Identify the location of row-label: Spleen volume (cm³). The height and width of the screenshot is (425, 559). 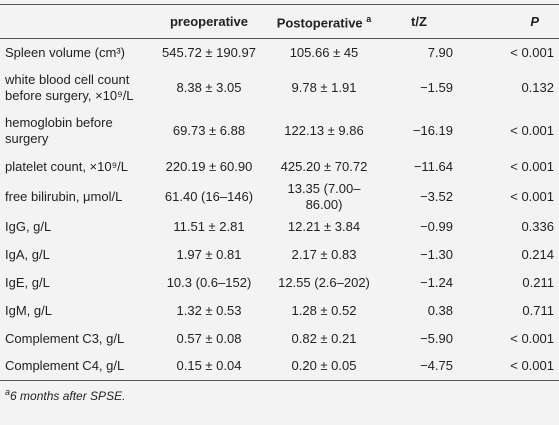
(65, 52).